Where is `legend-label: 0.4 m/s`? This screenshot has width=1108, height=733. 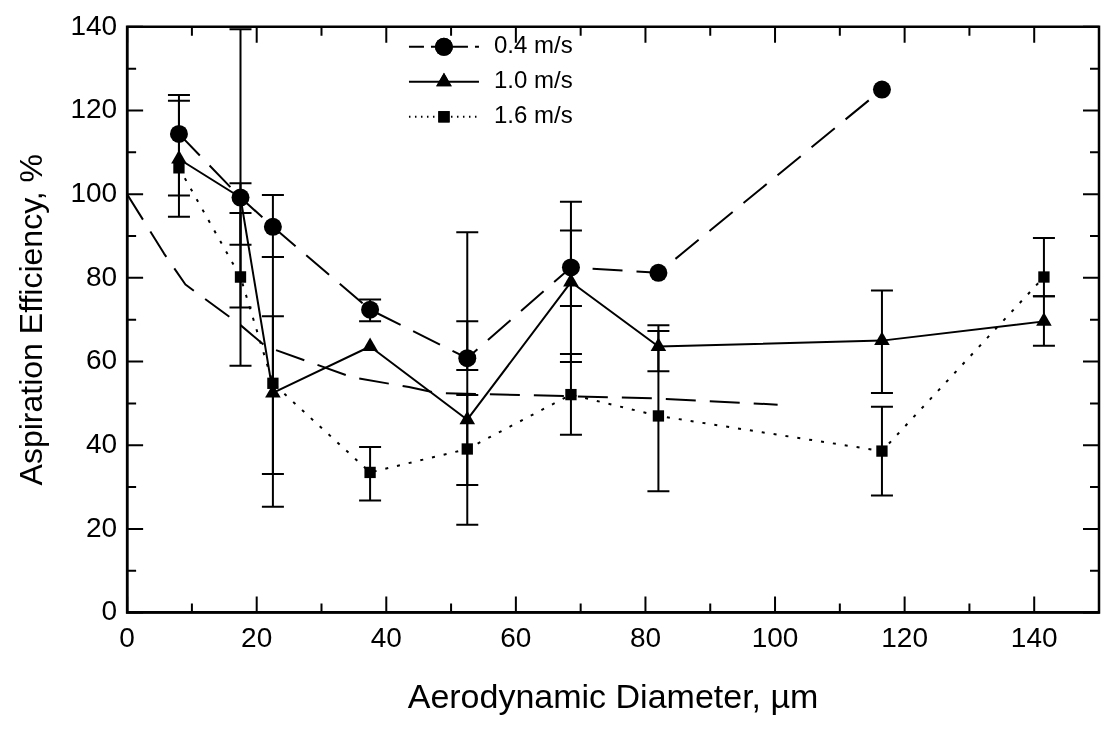 legend-label: 0.4 m/s is located at coordinates (533, 45).